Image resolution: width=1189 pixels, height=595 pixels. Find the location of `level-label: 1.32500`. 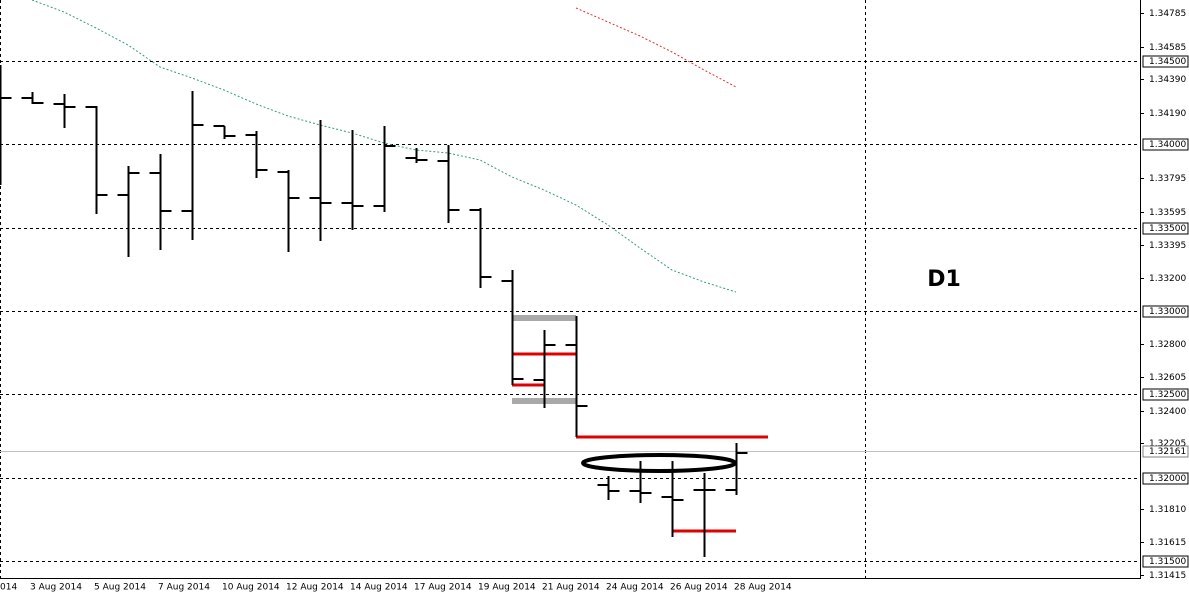

level-label: 1.32500 is located at coordinates (1167, 395).